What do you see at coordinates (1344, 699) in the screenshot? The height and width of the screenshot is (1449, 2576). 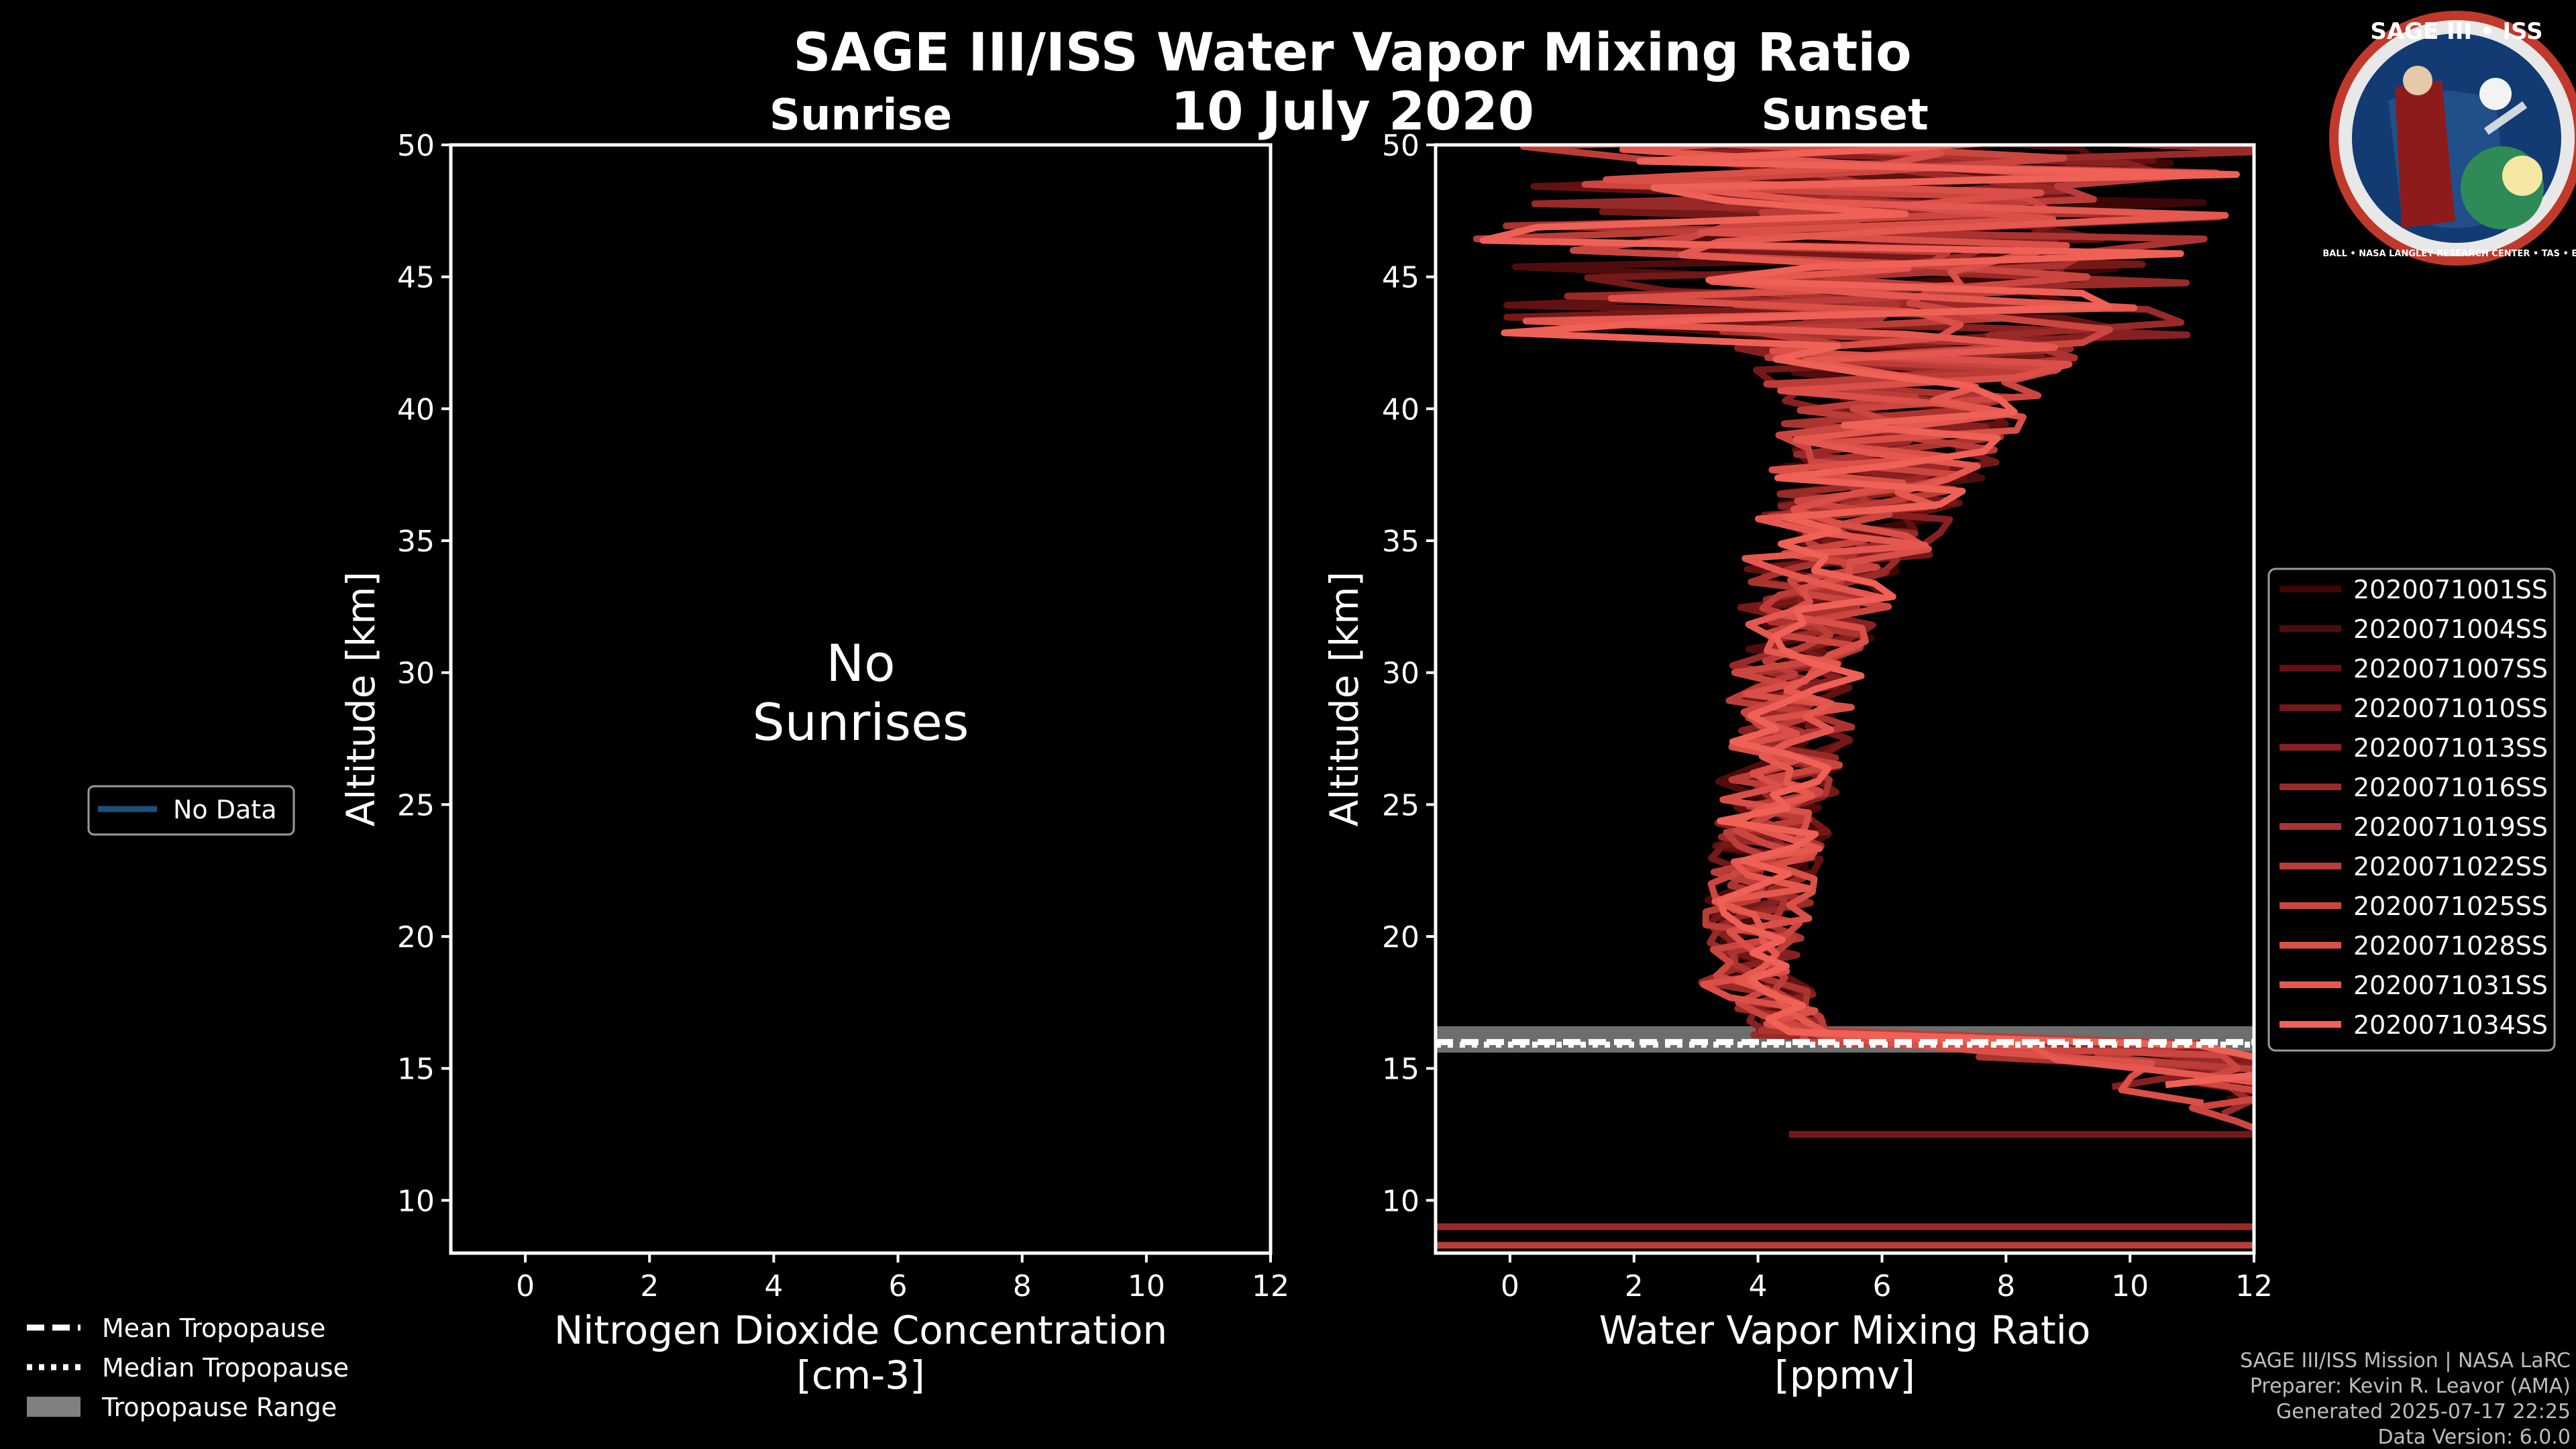 I see `right-y-axis-label: Altitude [km]` at bounding box center [1344, 699].